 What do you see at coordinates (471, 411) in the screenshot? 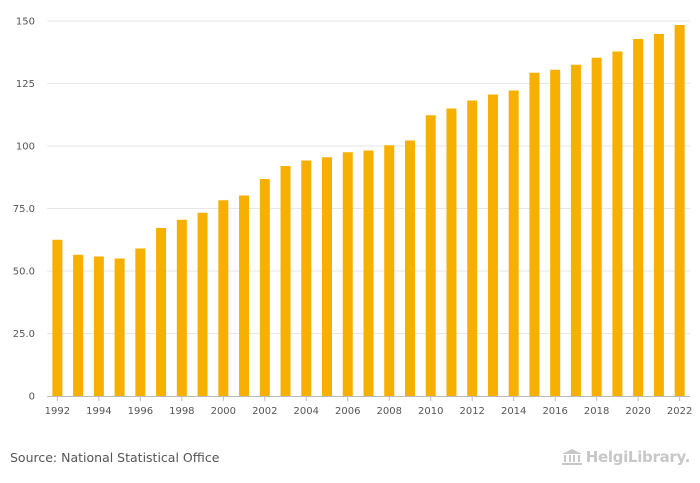
I see `x-tick-label: 2012` at bounding box center [471, 411].